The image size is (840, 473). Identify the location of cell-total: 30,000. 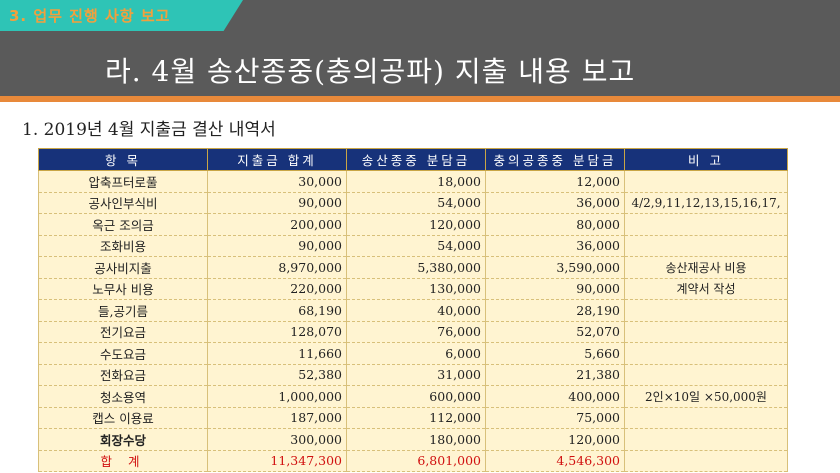
(277, 181).